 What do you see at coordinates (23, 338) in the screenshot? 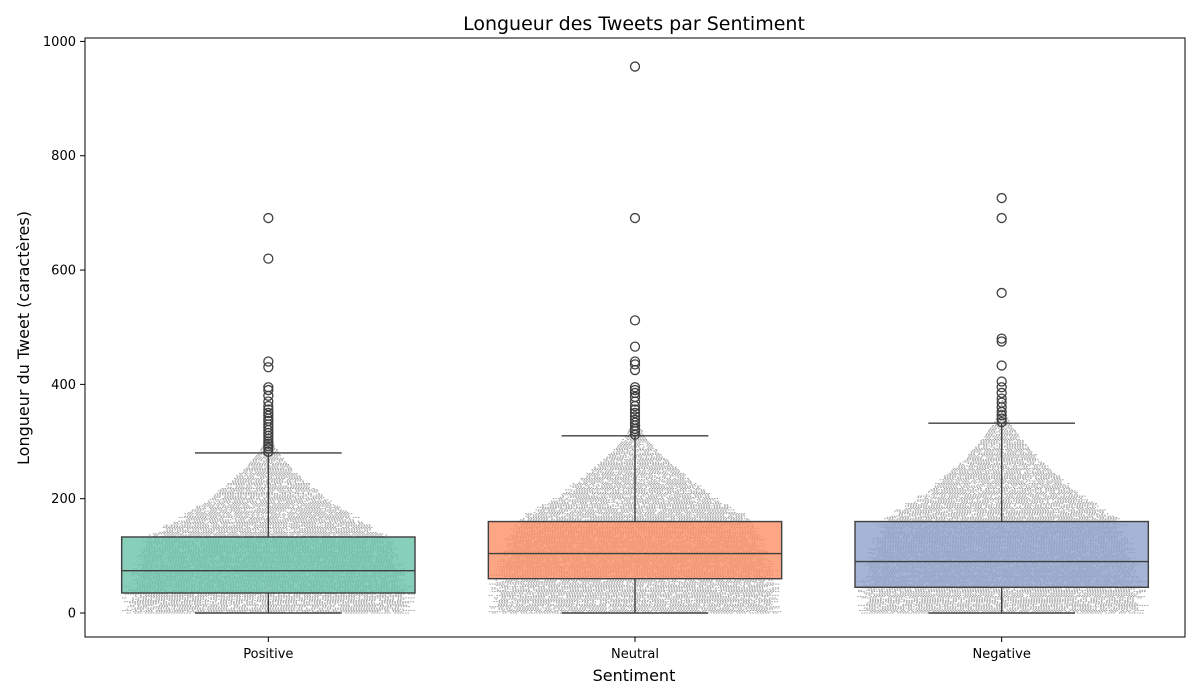
I see `y-axis-title: Longueur du Tweet (caractères)` at bounding box center [23, 338].